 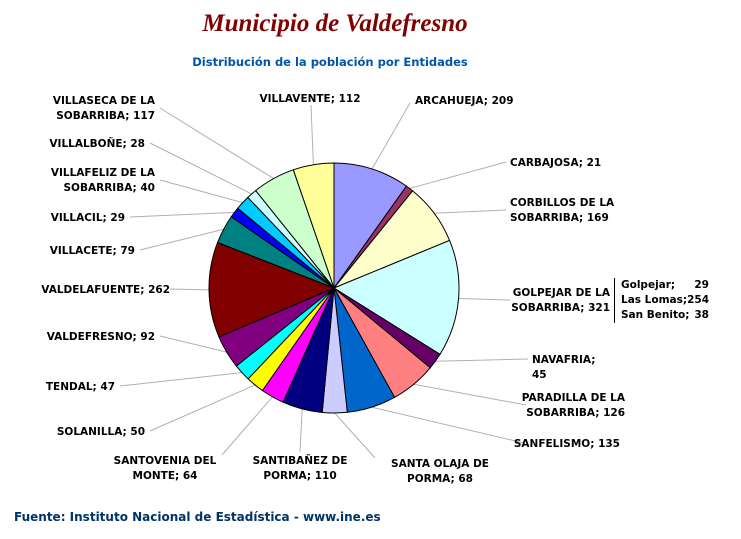 What do you see at coordinates (564, 367) in the screenshot?
I see `data-label: NAVAFRIA; 45` at bounding box center [564, 367].